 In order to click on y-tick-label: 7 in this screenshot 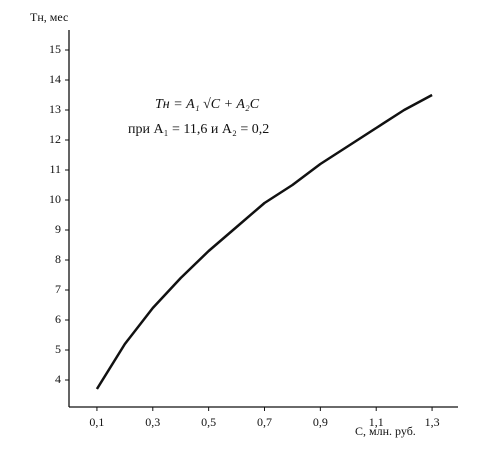, I will do `click(58, 289)`.